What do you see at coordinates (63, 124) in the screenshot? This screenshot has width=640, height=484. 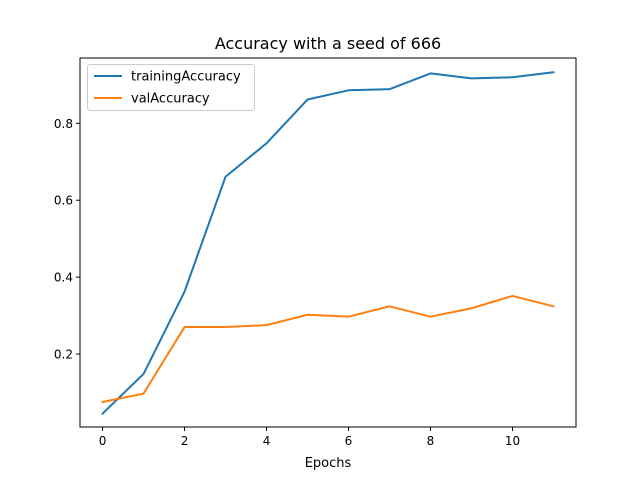 I see `y-tick-label: 0.8` at bounding box center [63, 124].